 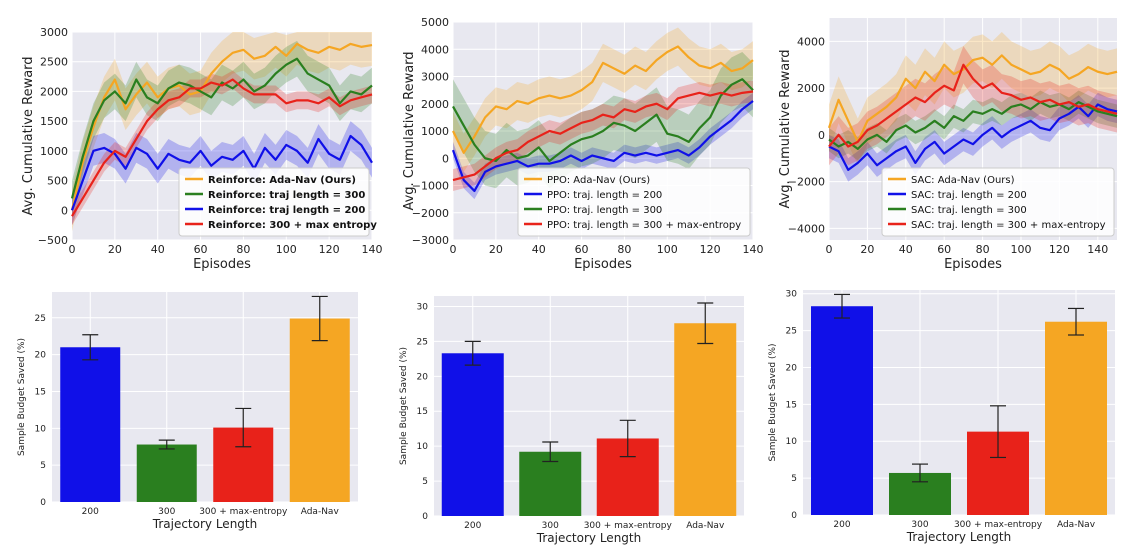 What do you see at coordinates (430, 186) in the screenshot?
I see `y-tick-label: −1000` at bounding box center [430, 186].